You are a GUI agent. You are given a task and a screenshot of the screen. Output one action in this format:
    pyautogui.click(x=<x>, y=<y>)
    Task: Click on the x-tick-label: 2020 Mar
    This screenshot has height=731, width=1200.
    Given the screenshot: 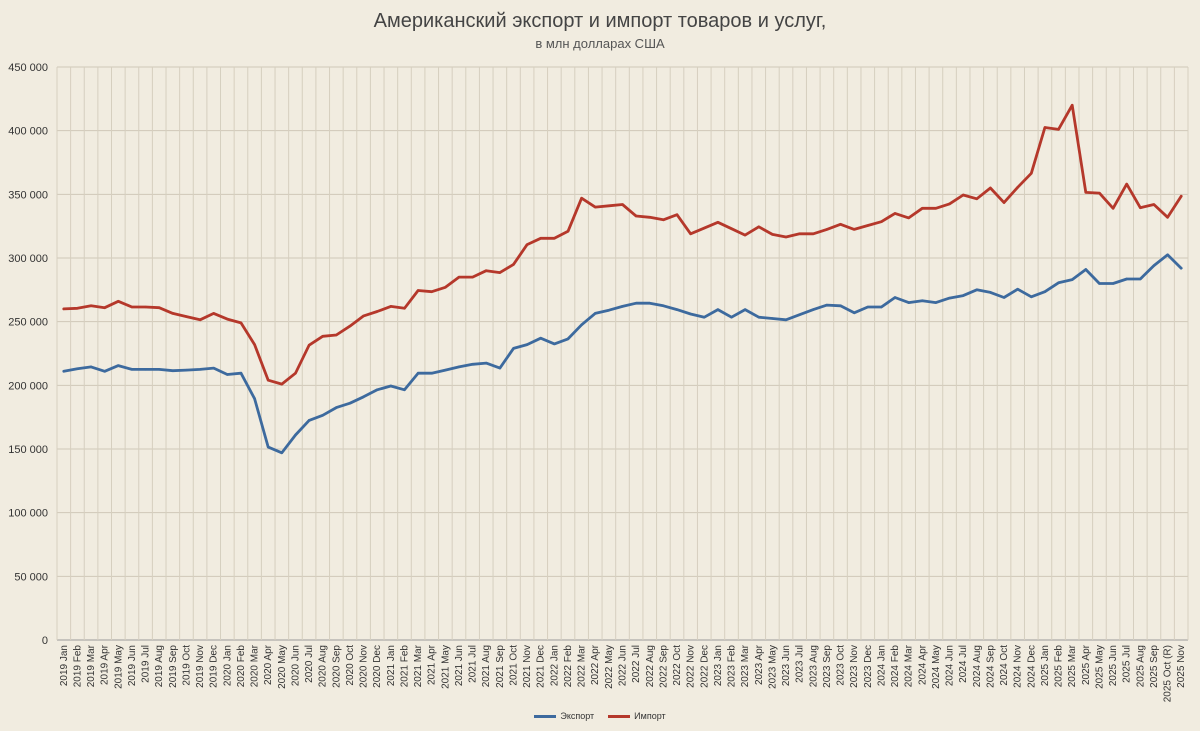 What is the action you would take?
    pyautogui.click(x=255, y=665)
    